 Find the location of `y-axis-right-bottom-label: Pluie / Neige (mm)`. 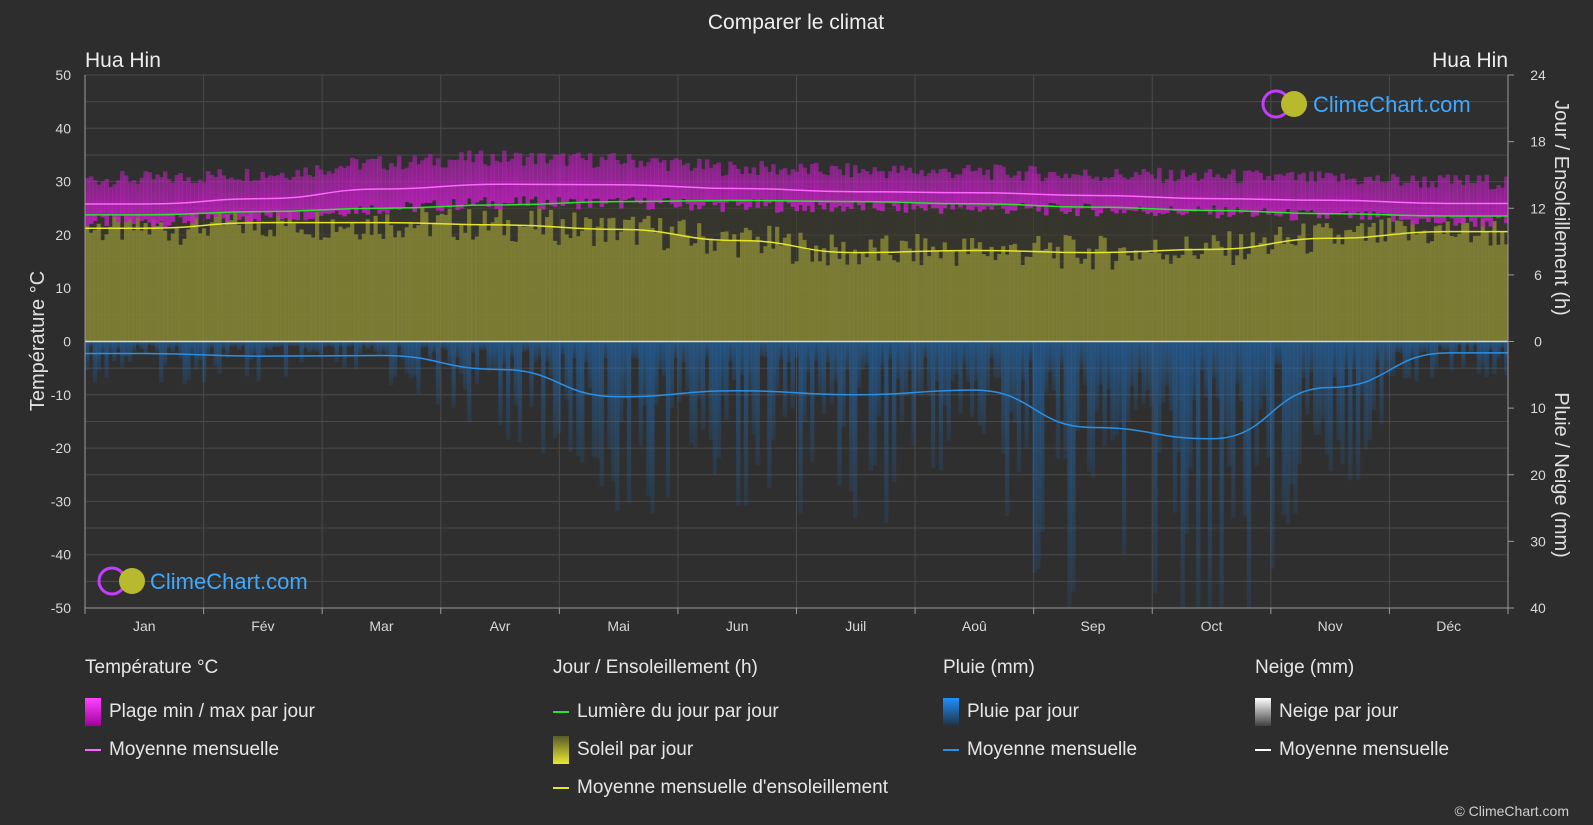

y-axis-right-bottom-label: Pluie / Neige (mm) is located at coordinates (1561, 475).